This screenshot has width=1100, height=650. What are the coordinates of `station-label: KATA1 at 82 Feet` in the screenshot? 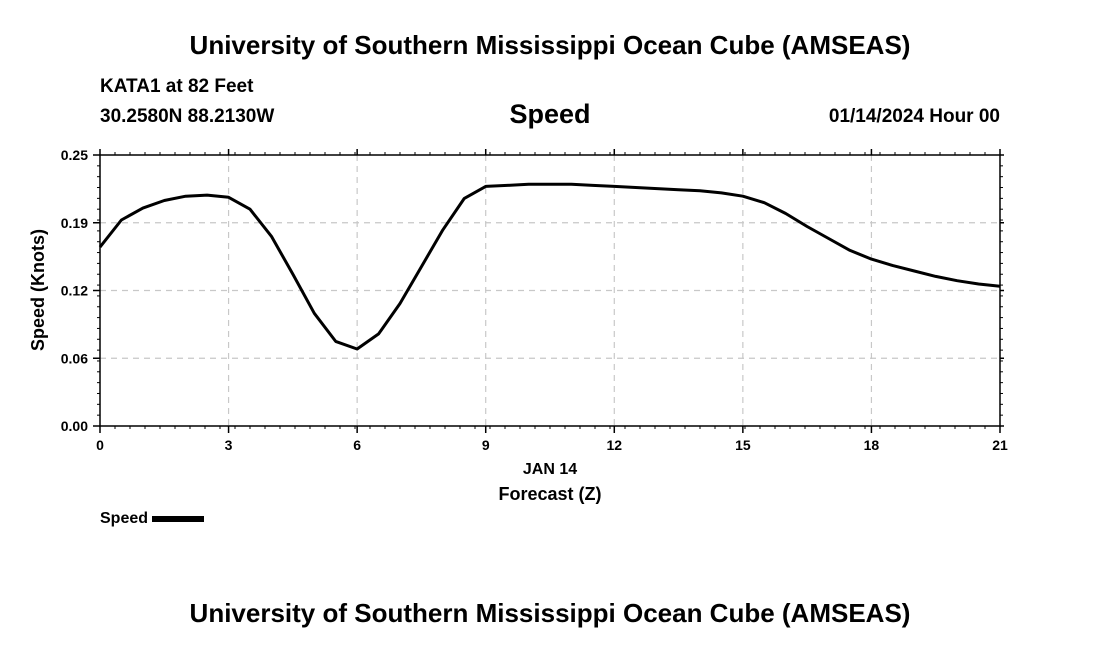 It's located at (177, 86).